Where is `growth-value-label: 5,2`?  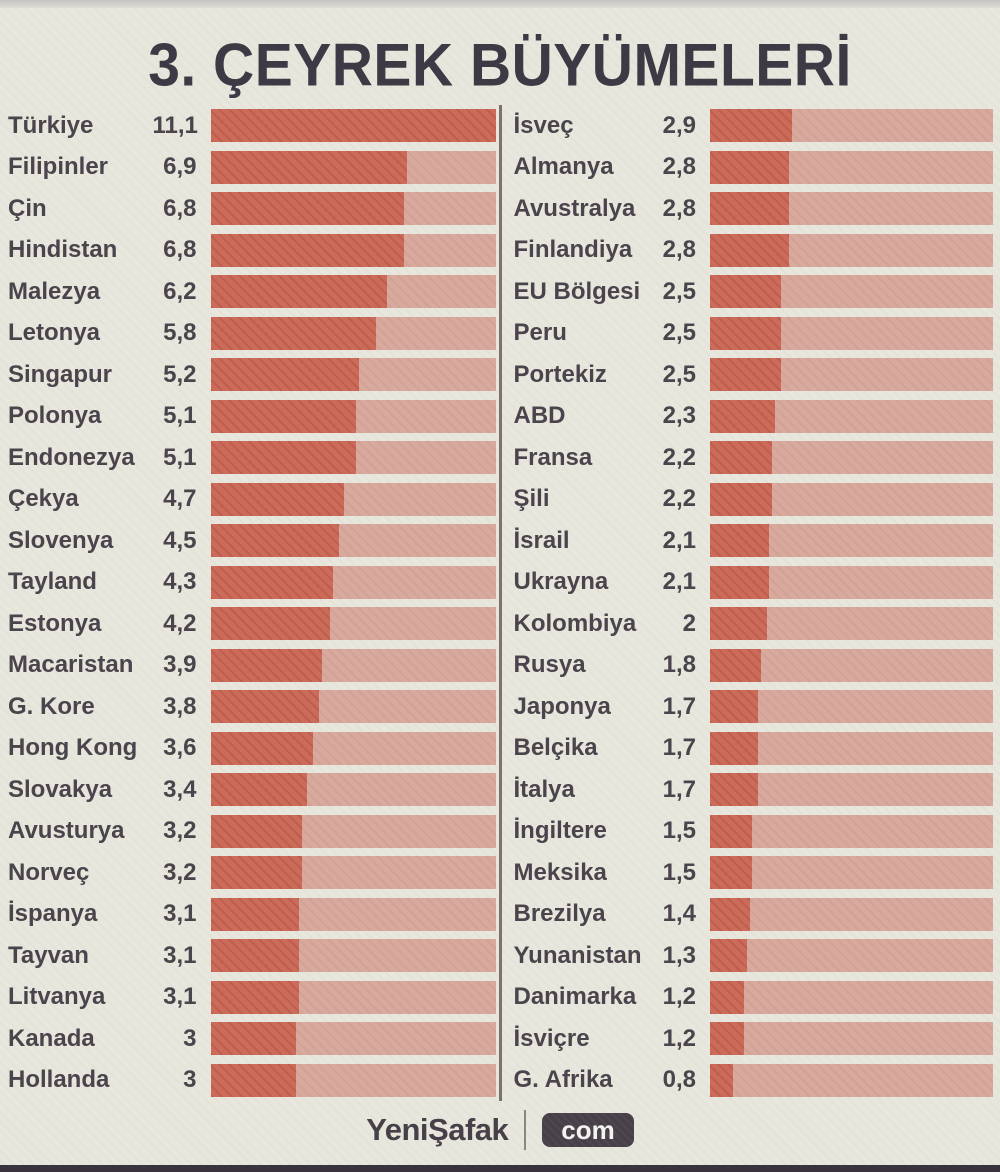 growth-value-label: 5,2 is located at coordinates (180, 374).